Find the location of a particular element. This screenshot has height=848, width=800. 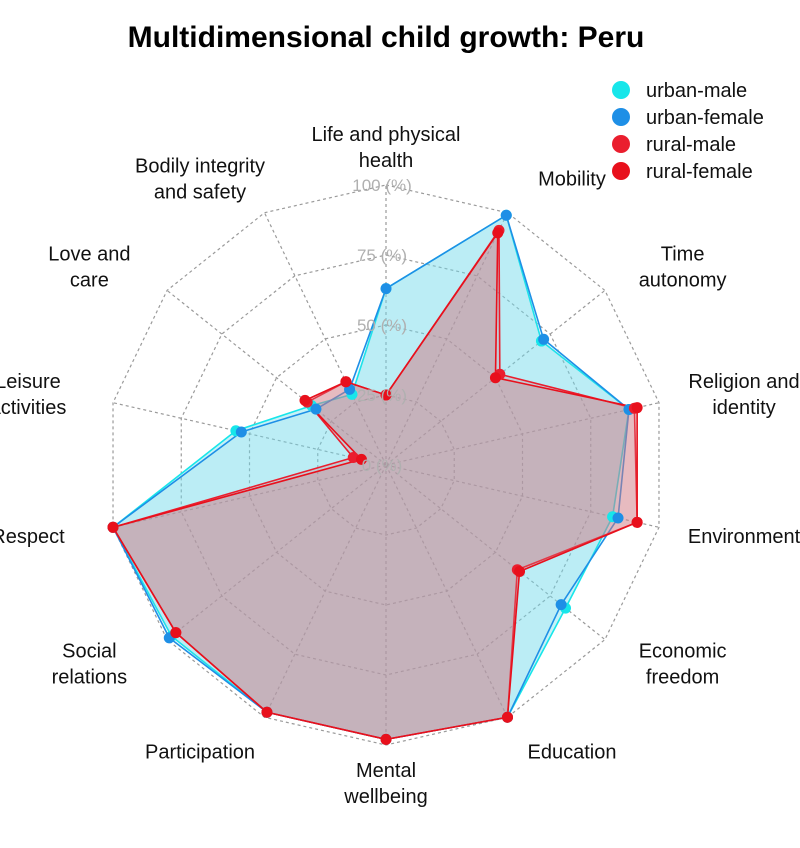

data-point-rural-male is located at coordinates (353, 458).